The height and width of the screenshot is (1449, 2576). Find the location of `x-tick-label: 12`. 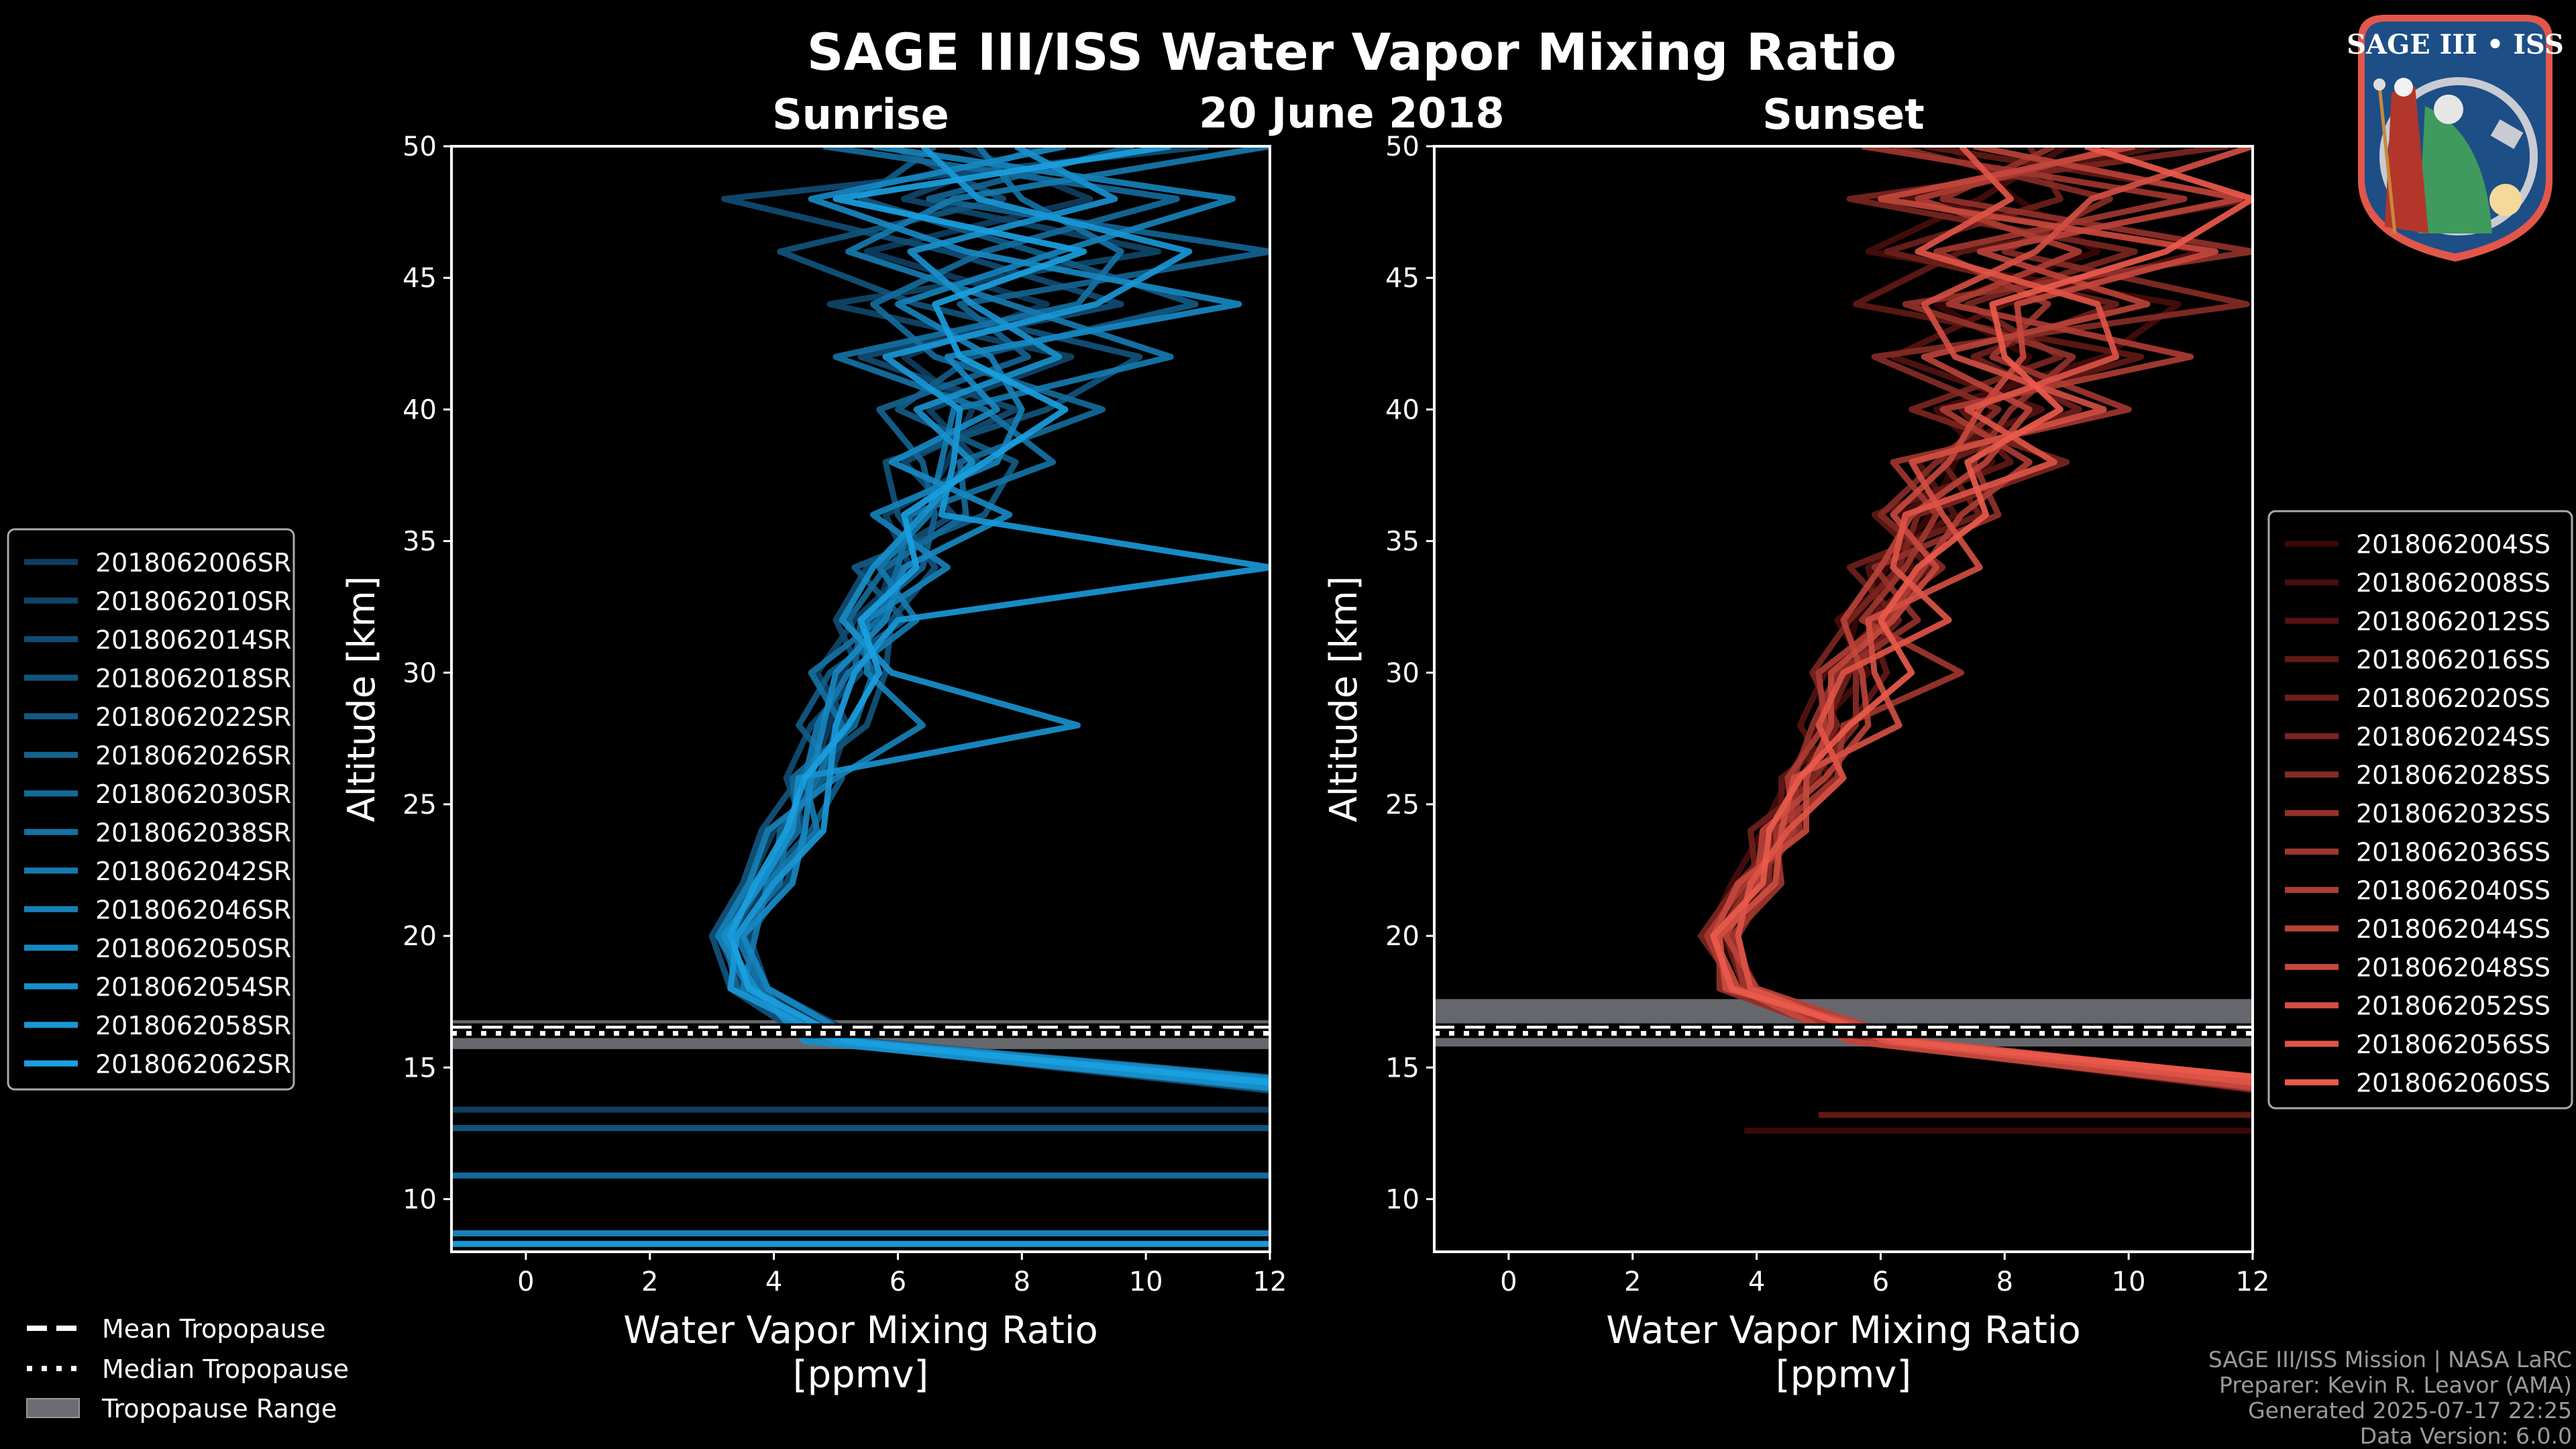

x-tick-label: 12 is located at coordinates (1270, 1282).